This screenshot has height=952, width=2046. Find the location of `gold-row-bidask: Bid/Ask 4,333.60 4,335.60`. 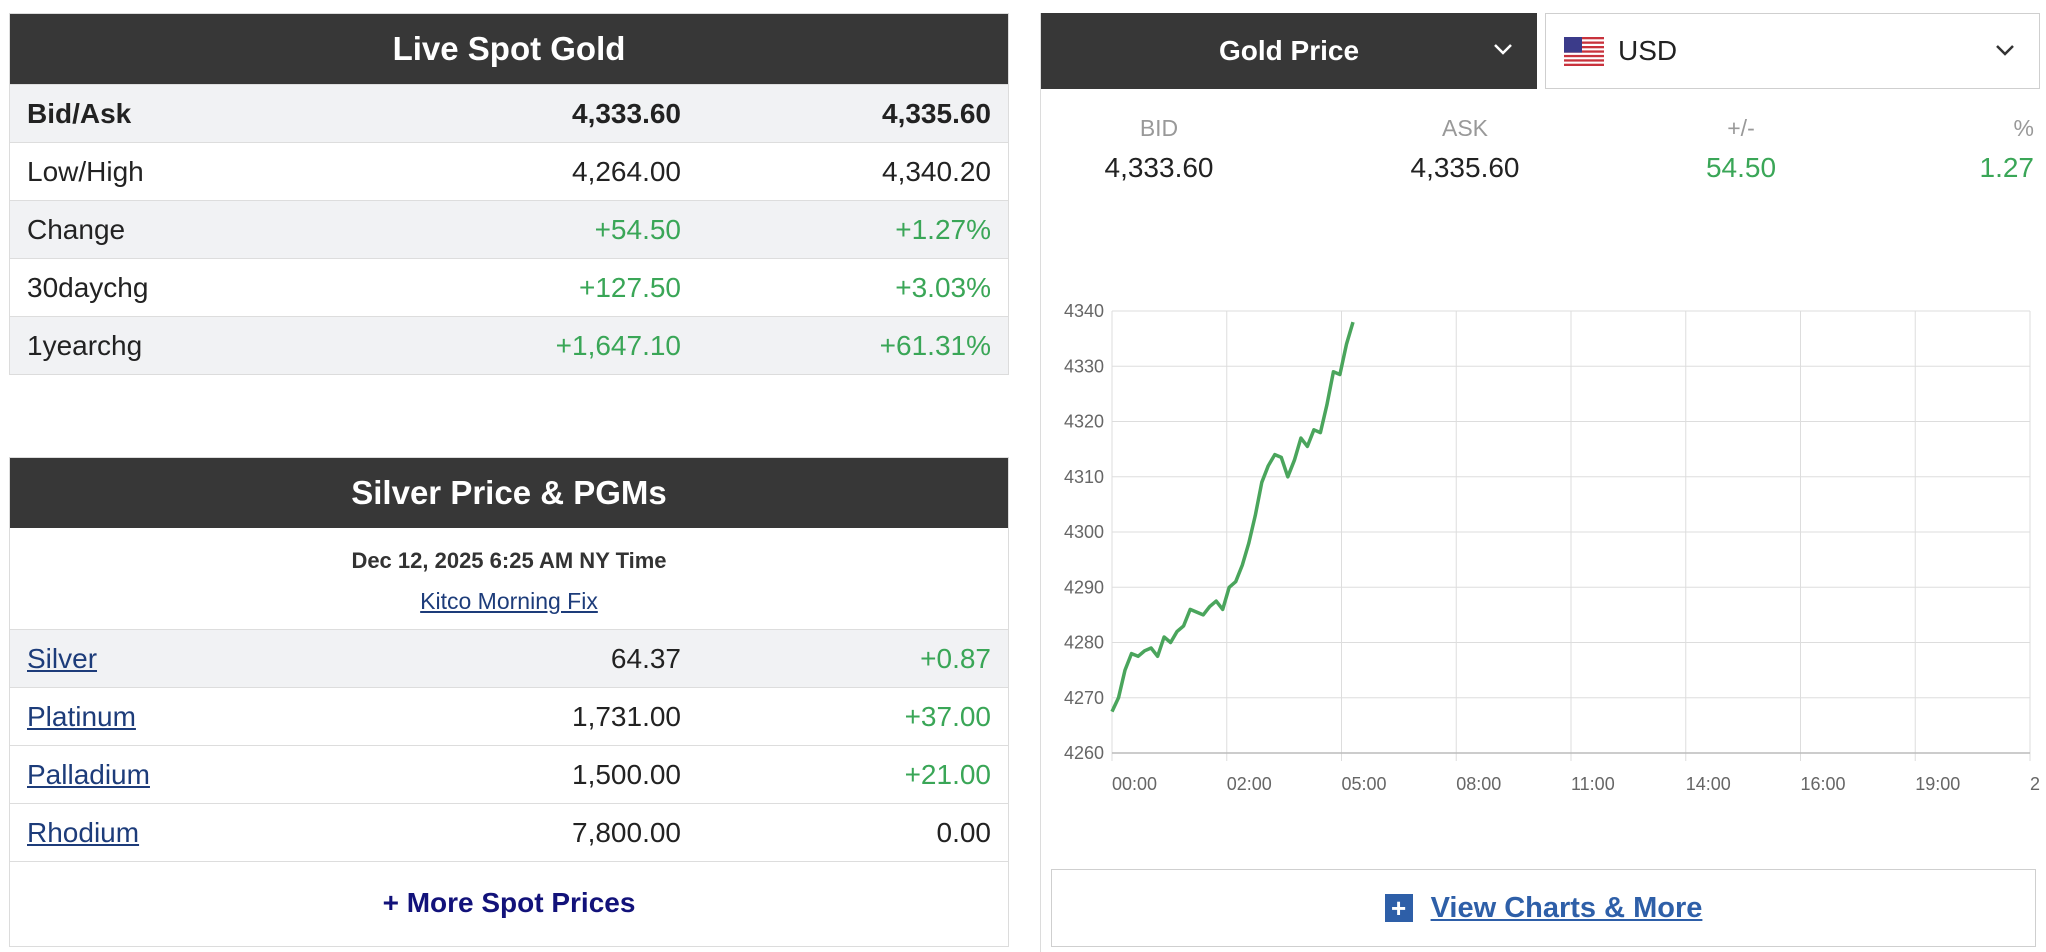

gold-row-bidask: Bid/Ask 4,333.60 4,335.60 is located at coordinates (509, 113).